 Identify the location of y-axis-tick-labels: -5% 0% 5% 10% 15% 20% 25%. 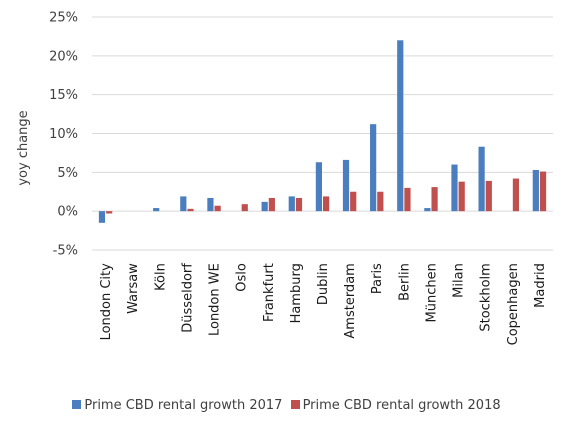
(63, 135).